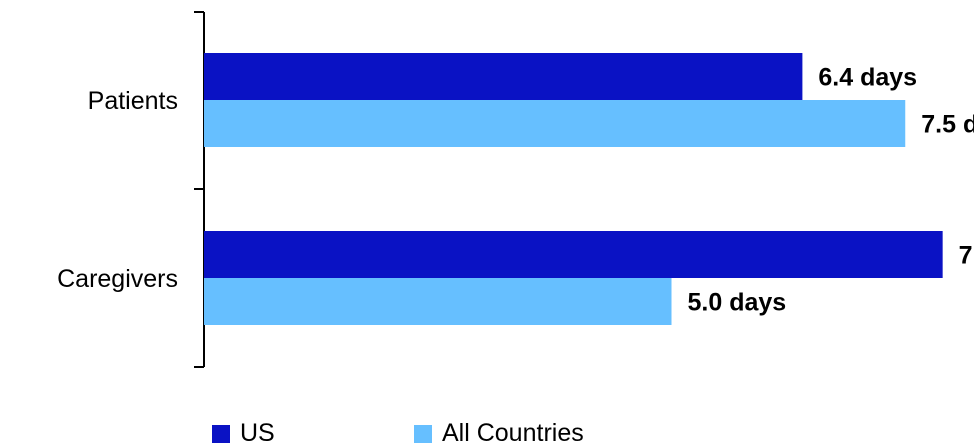 The width and height of the screenshot is (974, 444). What do you see at coordinates (867, 78) in the screenshot?
I see `data-label-patients-us: 6.4 days` at bounding box center [867, 78].